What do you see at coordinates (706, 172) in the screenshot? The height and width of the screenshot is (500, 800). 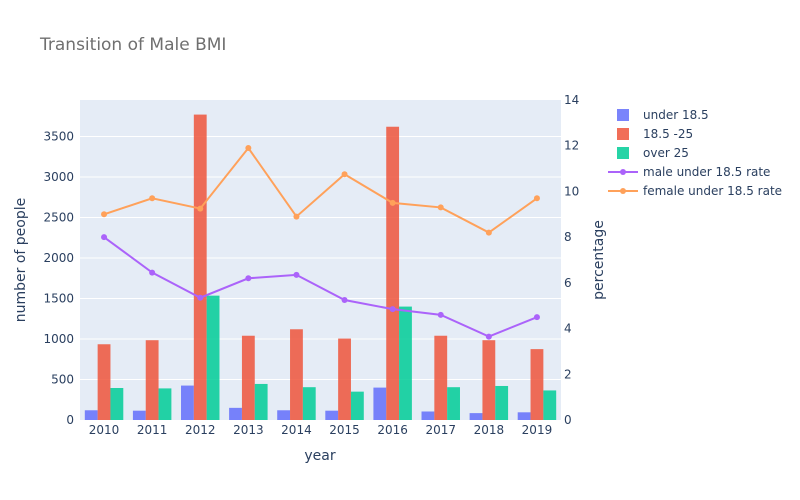 I see `legend-label: male under 18.5 rate` at bounding box center [706, 172].